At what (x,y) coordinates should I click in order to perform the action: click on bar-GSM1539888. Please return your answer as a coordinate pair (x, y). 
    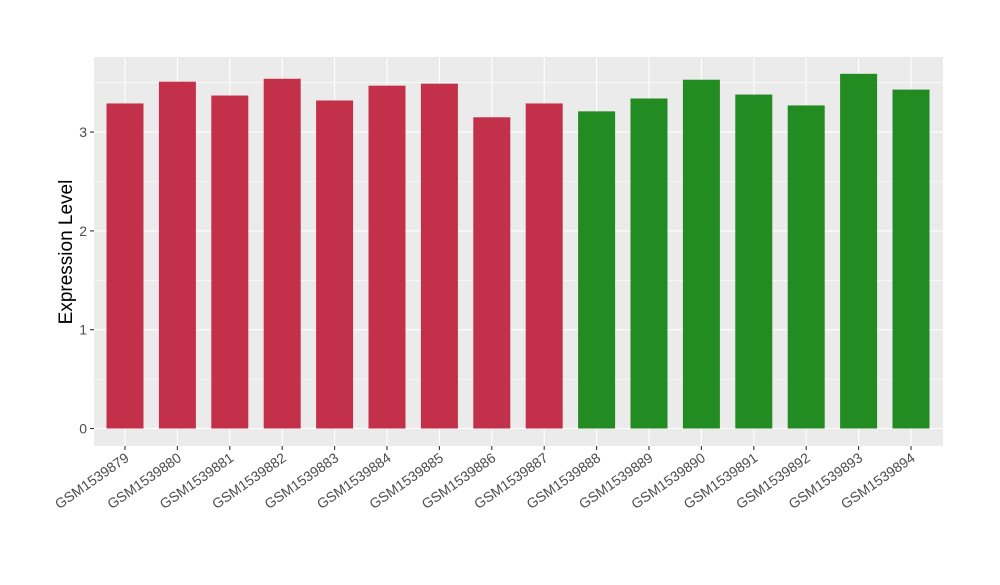
    Looking at the image, I should click on (597, 270).